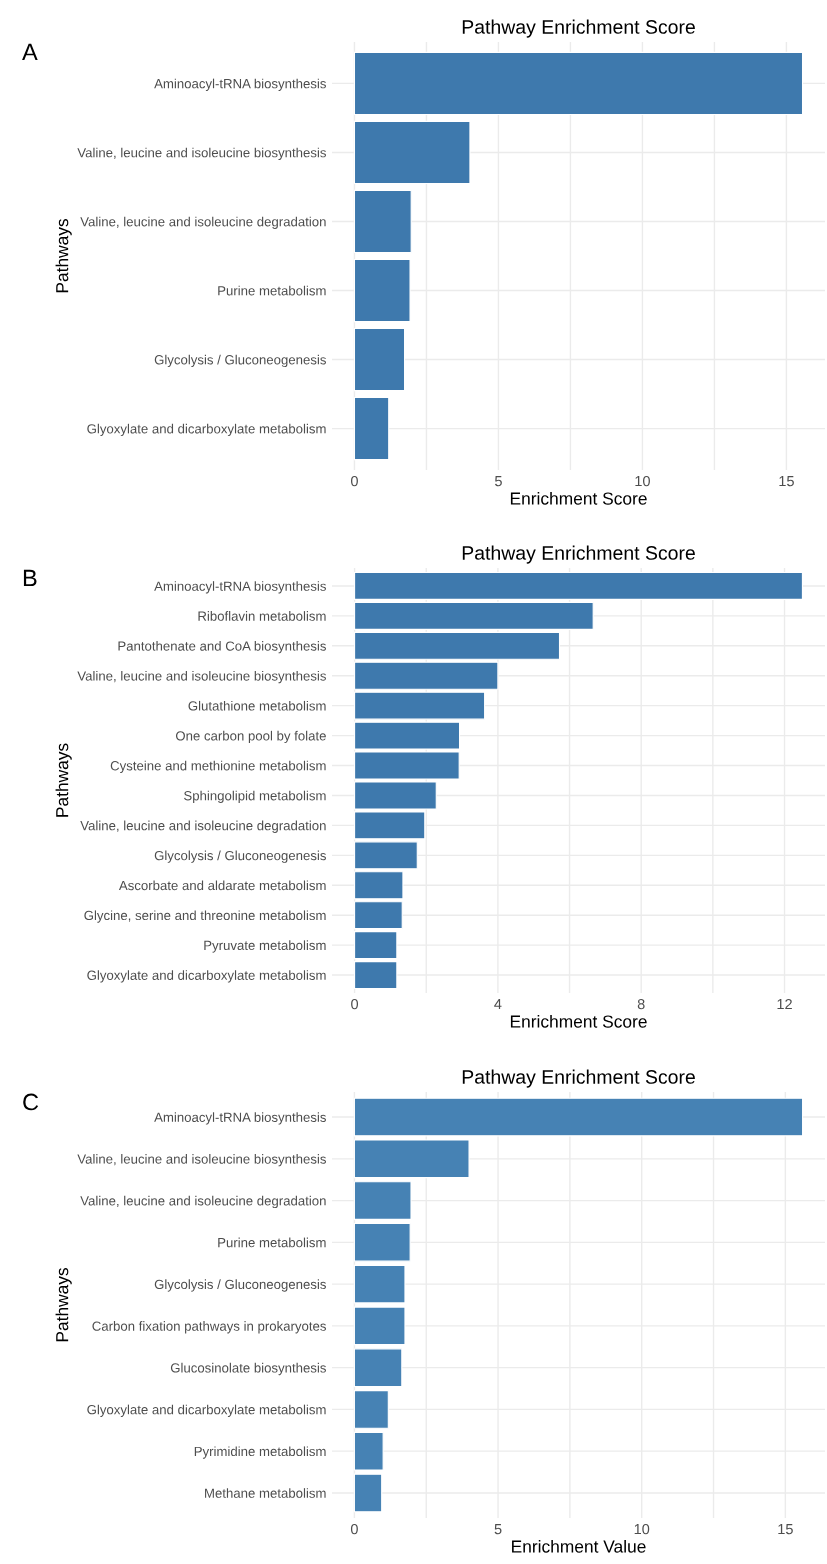 The image size is (827, 1564). I want to click on text: A, so click(30, 52).